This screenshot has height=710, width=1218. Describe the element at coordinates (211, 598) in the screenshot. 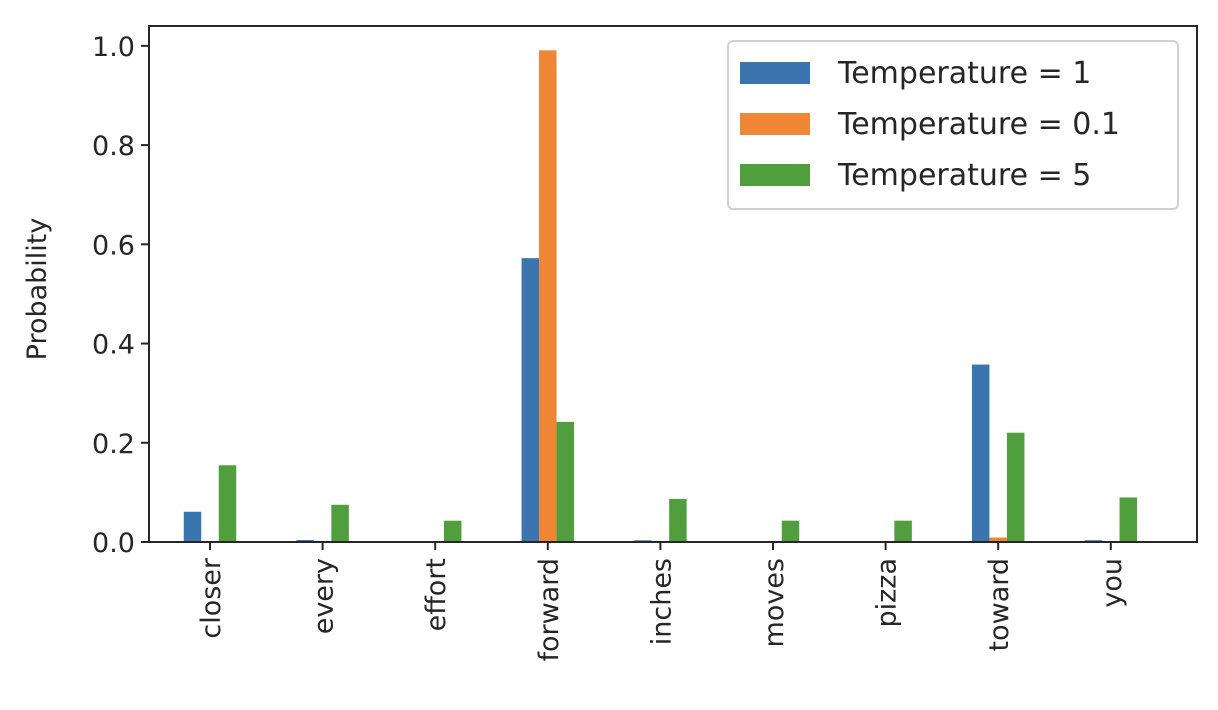

I see `x-tick-label: closer` at that location.